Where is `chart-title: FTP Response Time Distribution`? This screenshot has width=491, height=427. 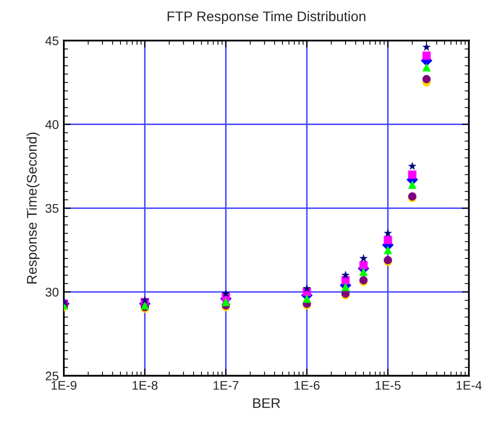
chart-title: FTP Response Time Distribution is located at coordinates (267, 17).